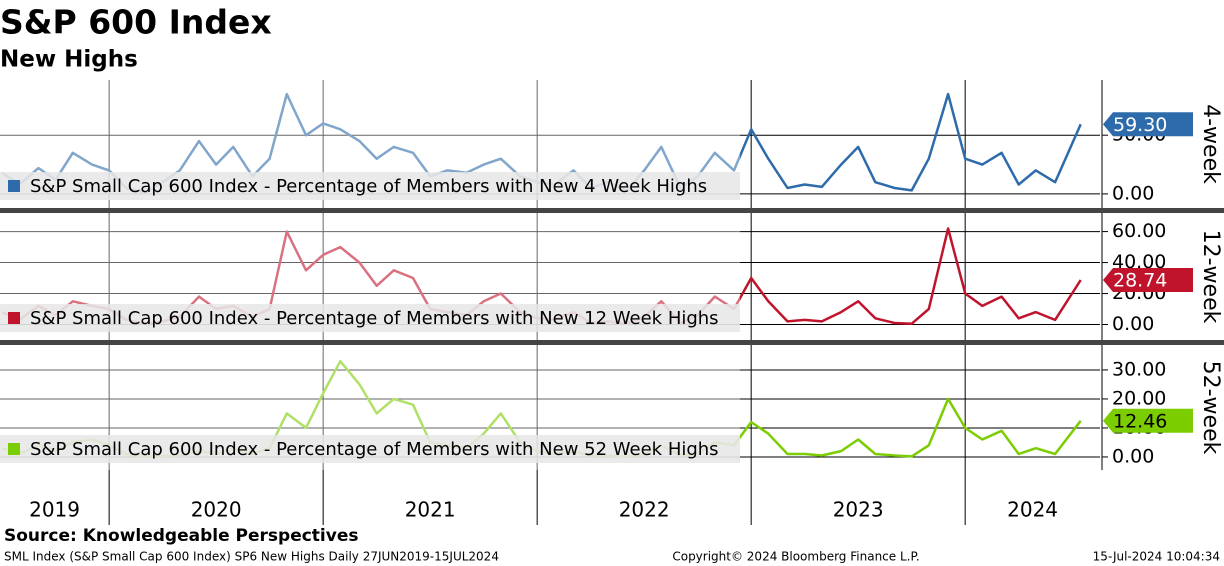 This screenshot has height=566, width=1224. What do you see at coordinates (1139, 231) in the screenshot?
I see `y-tick-label: 60.00` at bounding box center [1139, 231].